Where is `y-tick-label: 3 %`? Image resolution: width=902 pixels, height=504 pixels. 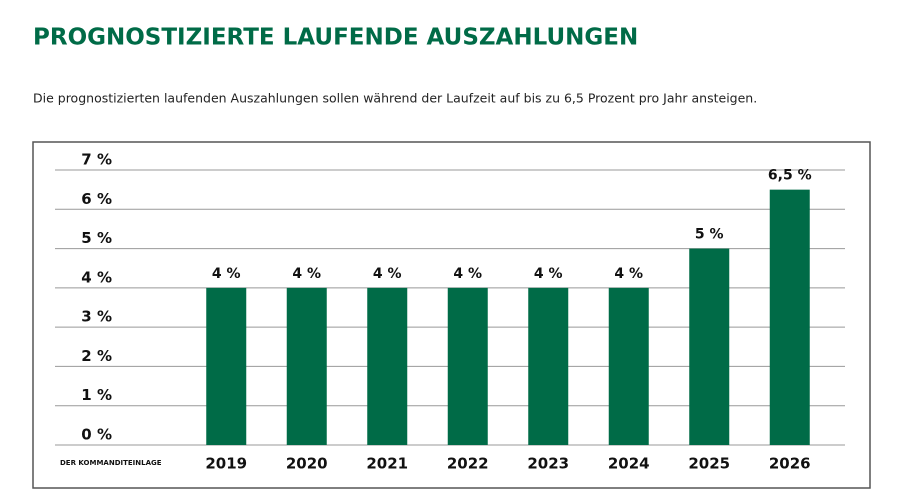
y-tick-label: 3 % is located at coordinates (96, 317).